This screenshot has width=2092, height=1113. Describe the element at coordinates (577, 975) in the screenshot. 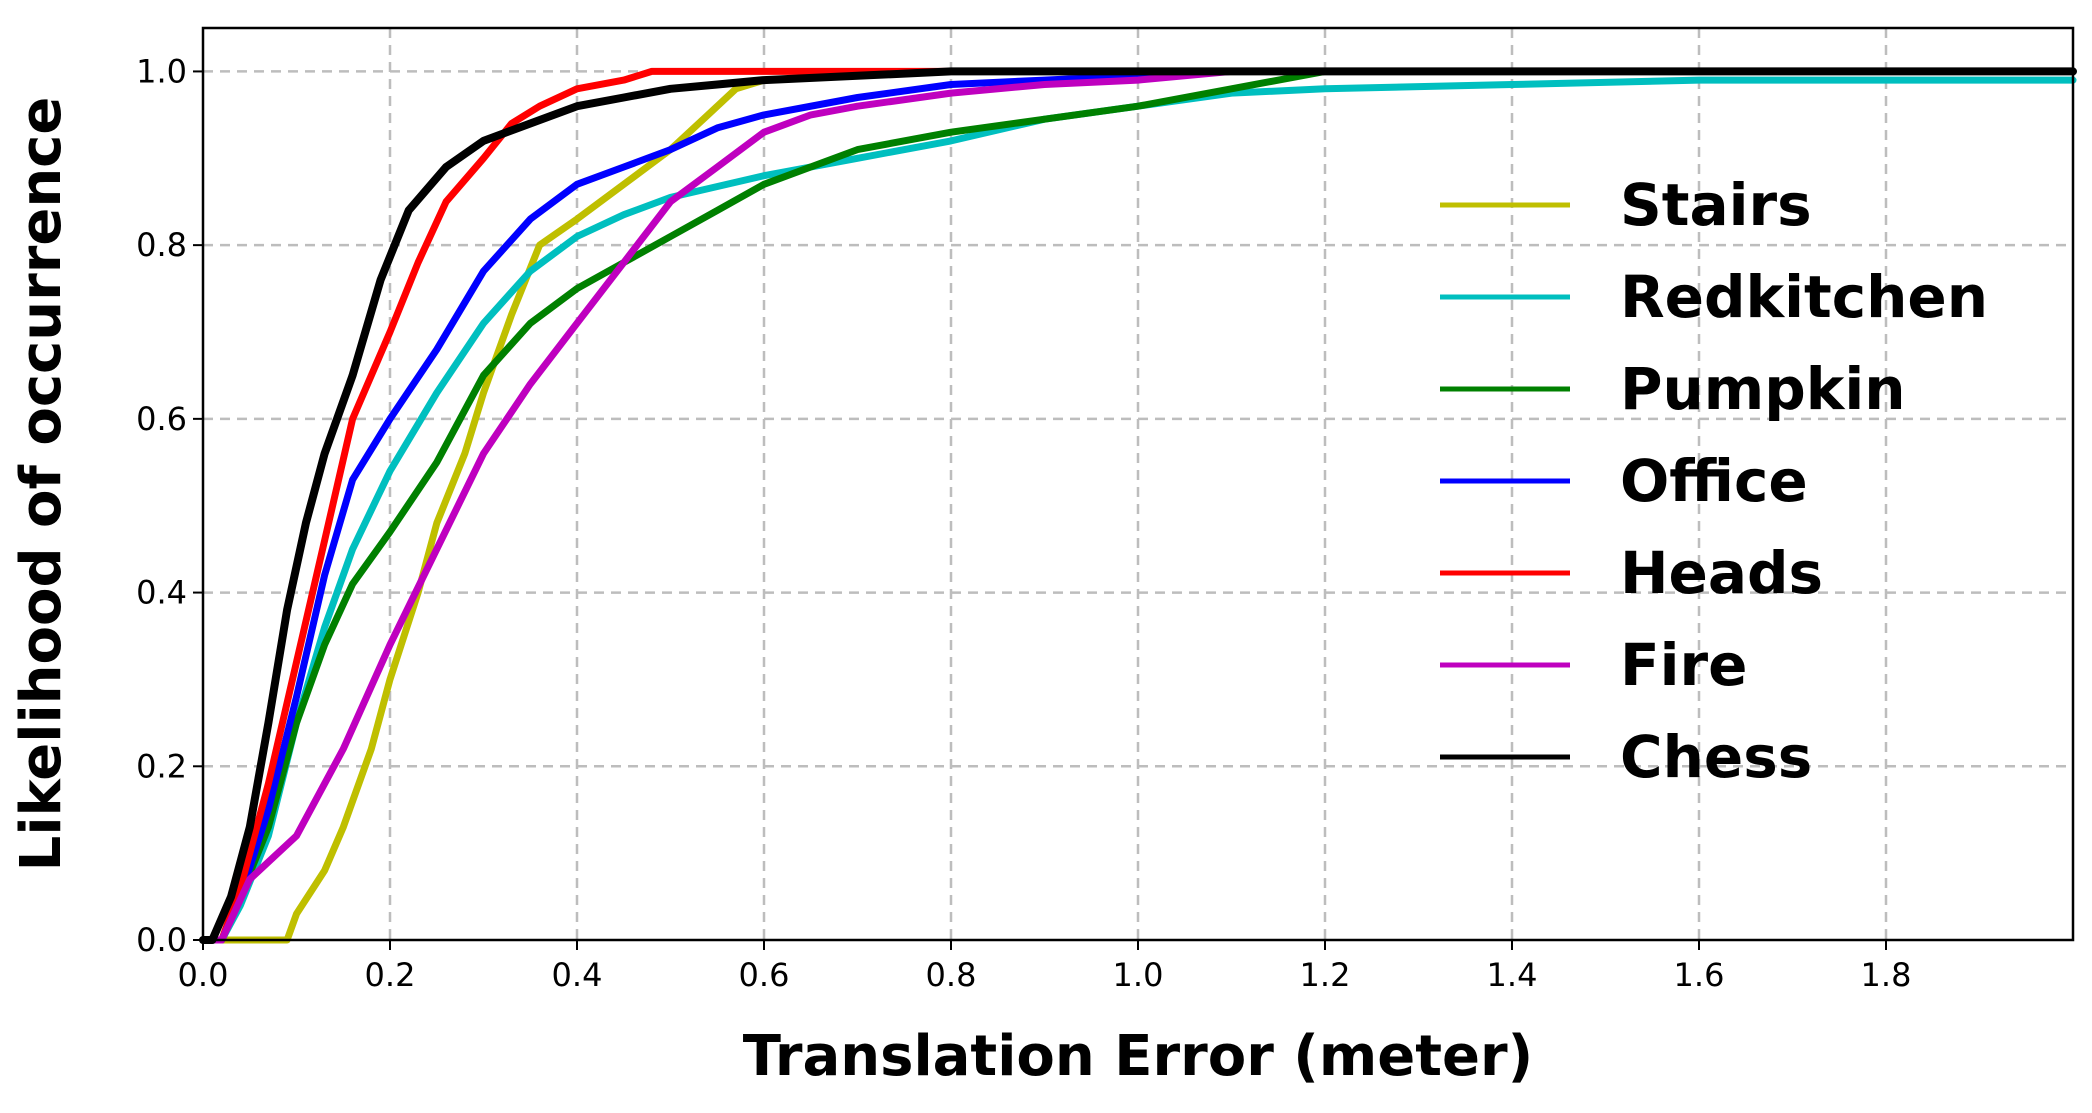

I see `x-tick-label: 0.4` at that location.